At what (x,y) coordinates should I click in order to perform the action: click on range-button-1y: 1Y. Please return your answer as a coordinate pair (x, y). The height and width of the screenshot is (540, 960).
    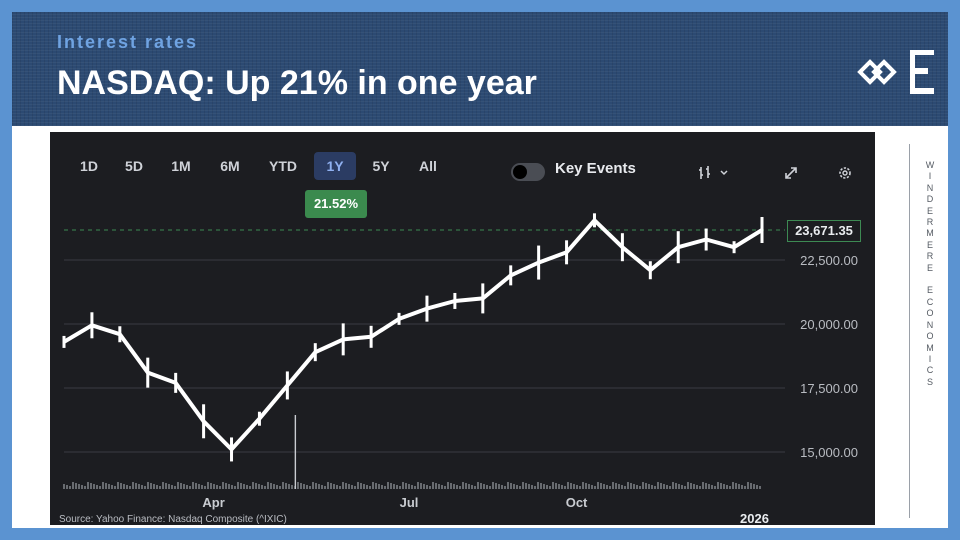
    Looking at the image, I should click on (335, 166).